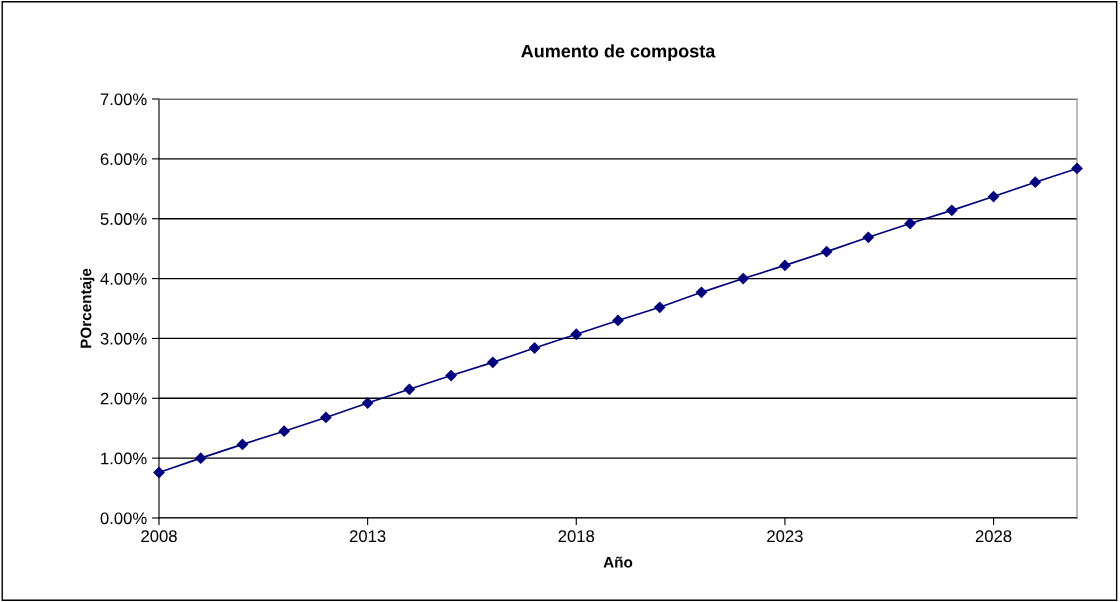 The height and width of the screenshot is (602, 1120). What do you see at coordinates (124, 458) in the screenshot?
I see `y-tick-label: 1.00%` at bounding box center [124, 458].